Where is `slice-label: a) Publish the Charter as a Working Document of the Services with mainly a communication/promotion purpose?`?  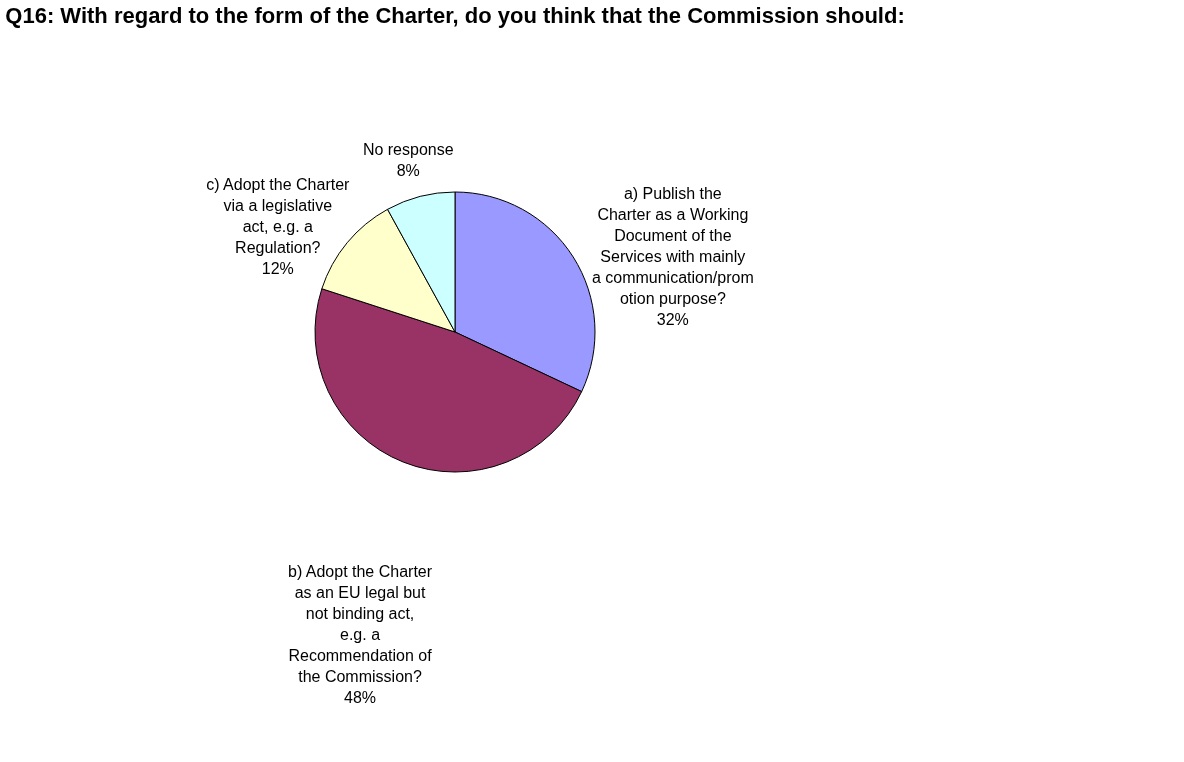
slice-label: a) Publish the Charter as a Working Document of the Services with mainly a communication/promotion purpose? is located at coordinates (672, 245).